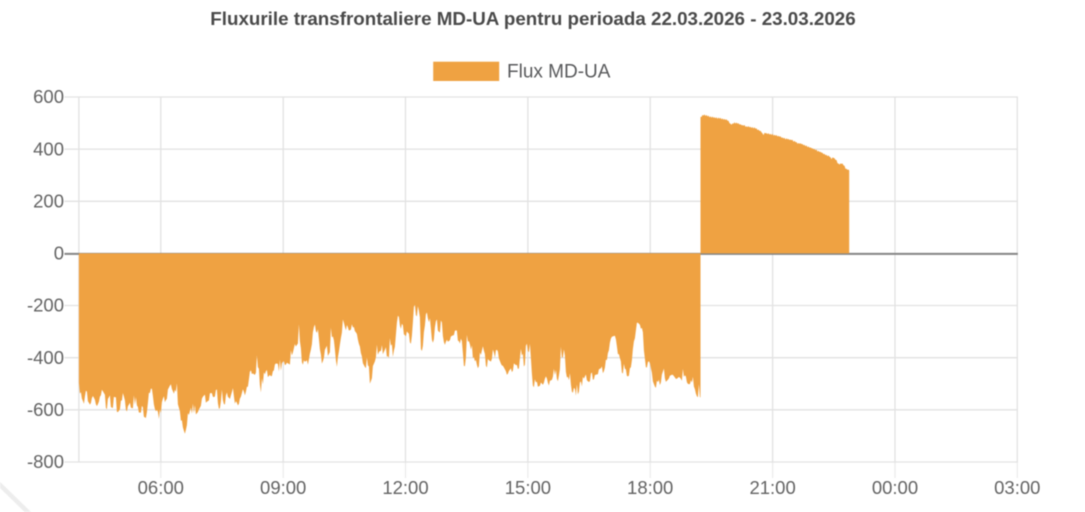 This screenshot has height=512, width=1085. What do you see at coordinates (45, 409) in the screenshot?
I see `svg-text: -600` at bounding box center [45, 409].